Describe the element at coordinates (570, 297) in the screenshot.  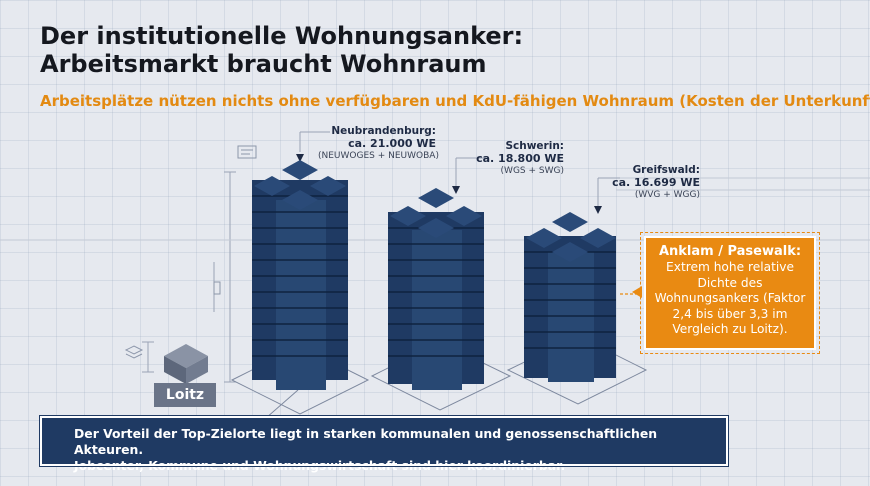
I see `building-greifswald` at that location.